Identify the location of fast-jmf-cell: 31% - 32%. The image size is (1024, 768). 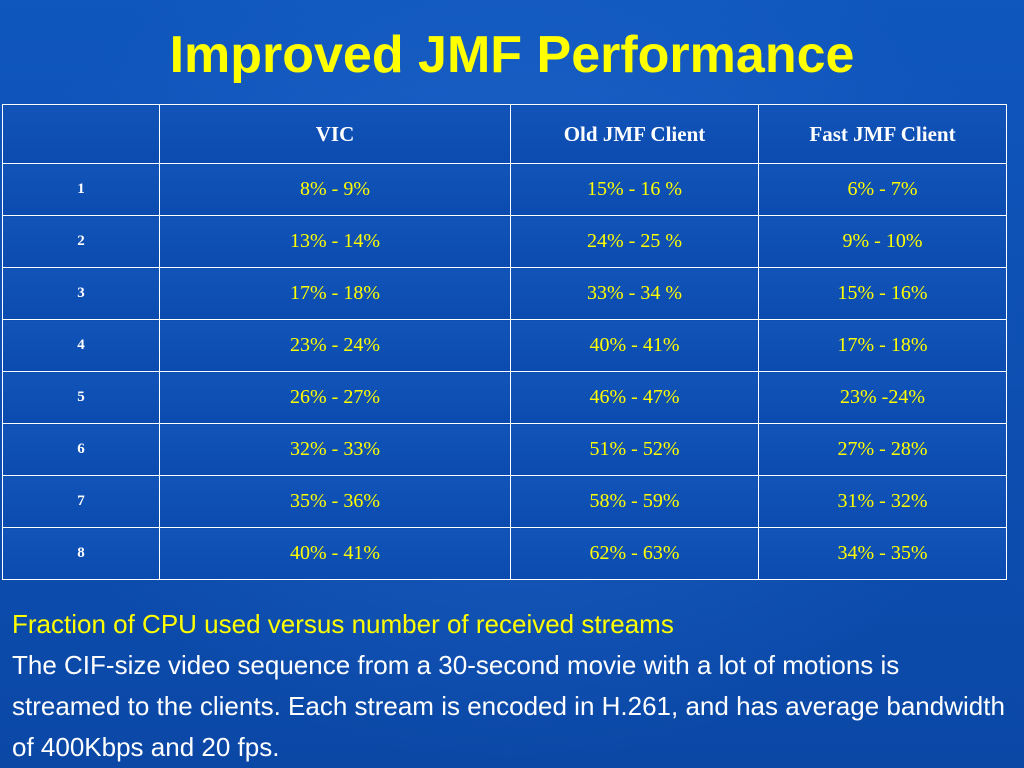
(882, 501).